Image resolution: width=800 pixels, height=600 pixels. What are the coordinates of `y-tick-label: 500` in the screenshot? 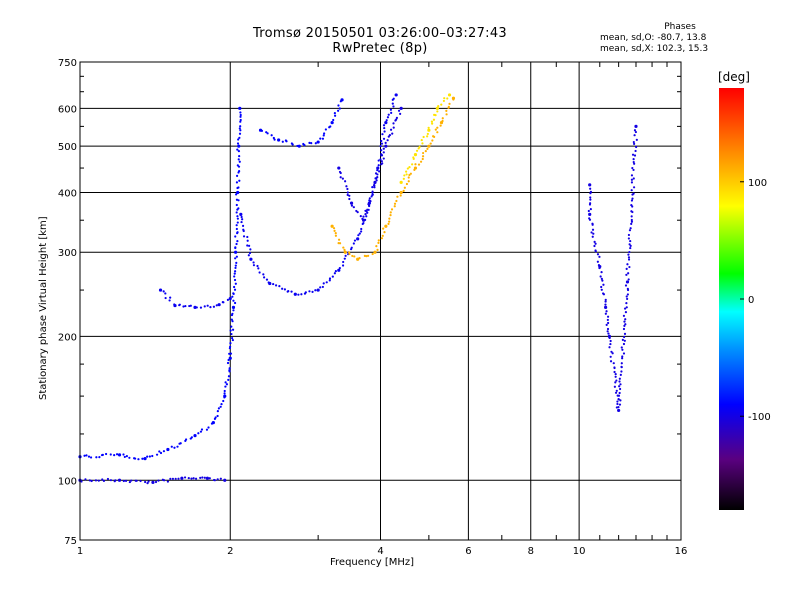 It's located at (67, 147).